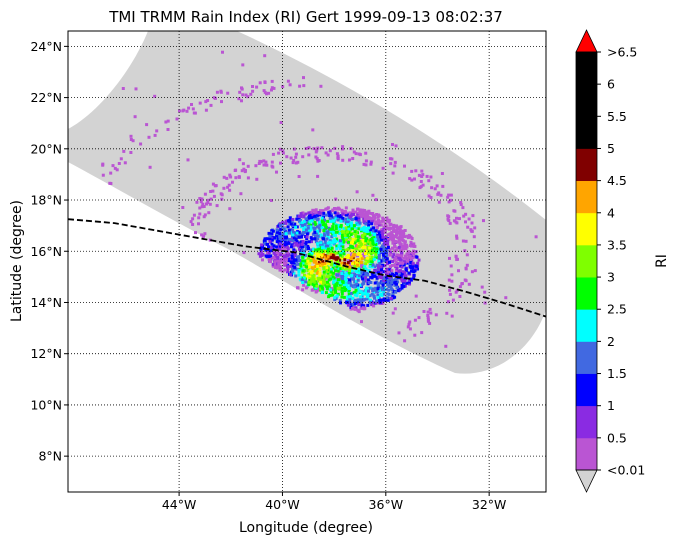  What do you see at coordinates (307, 268) in the screenshot?
I see `storm-track` at bounding box center [307, 268].